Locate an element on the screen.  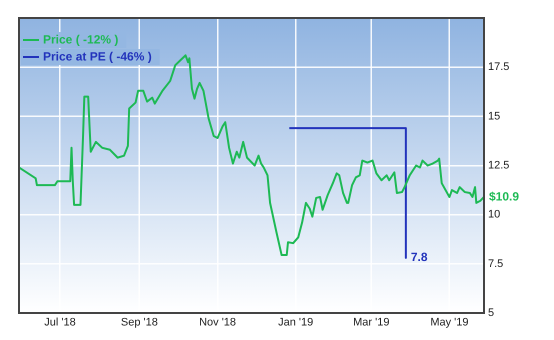
y-tick-label: 12.5 is located at coordinates (499, 166).